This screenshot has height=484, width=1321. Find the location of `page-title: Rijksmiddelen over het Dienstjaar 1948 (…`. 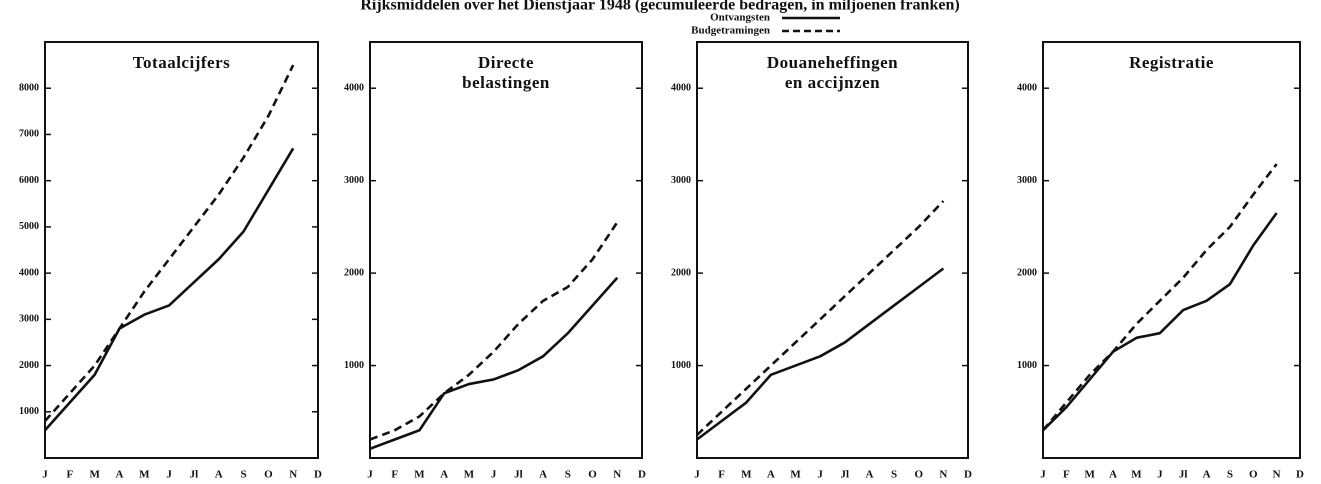

page-title: Rijksmiddelen over het Dienstjaar 1948 (… is located at coordinates (659, 7).